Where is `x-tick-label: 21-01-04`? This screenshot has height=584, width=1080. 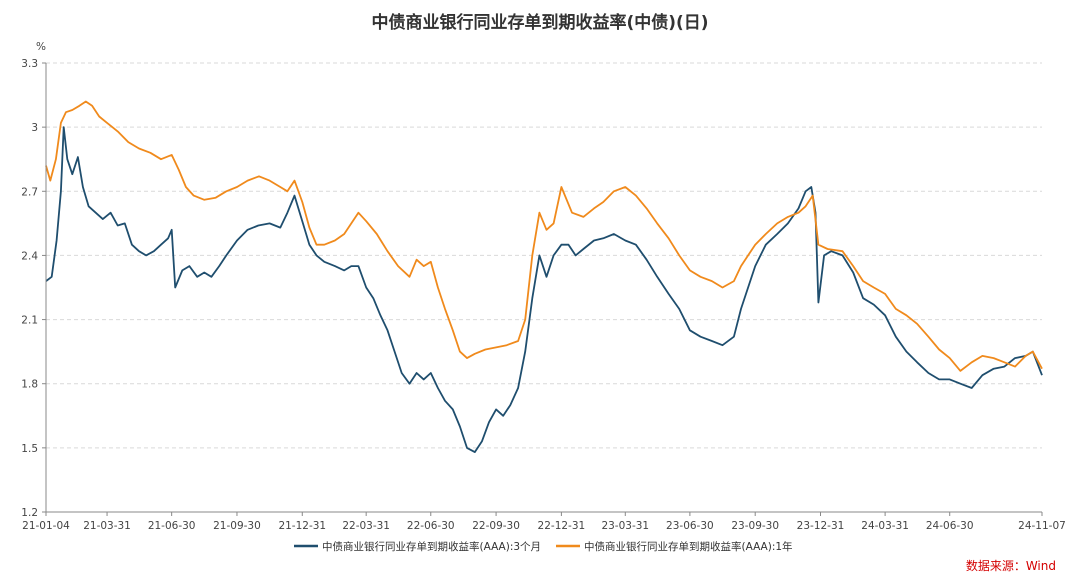 x-tick-label: 21-01-04 is located at coordinates (46, 526).